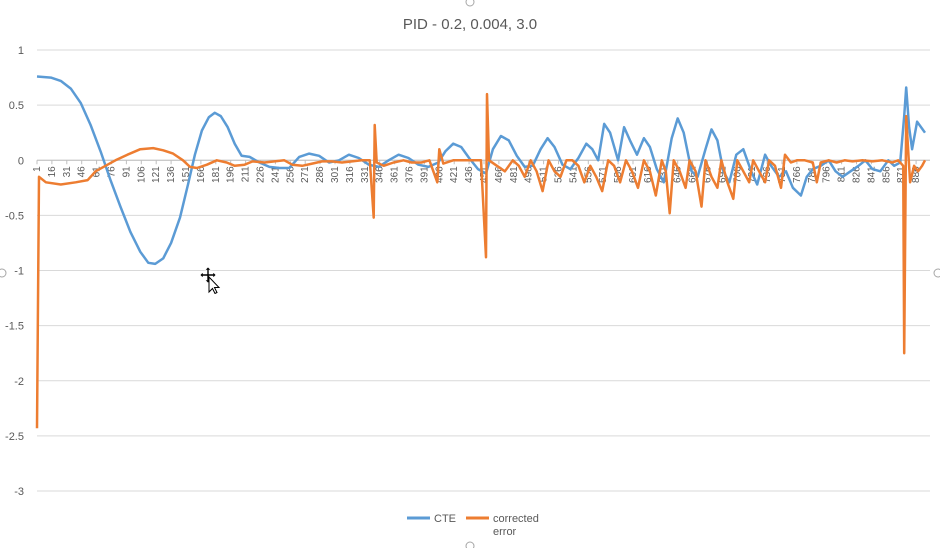 This screenshot has width=940, height=548. What do you see at coordinates (812, 174) in the screenshot?
I see `x-tick-label: 781` at bounding box center [812, 174].